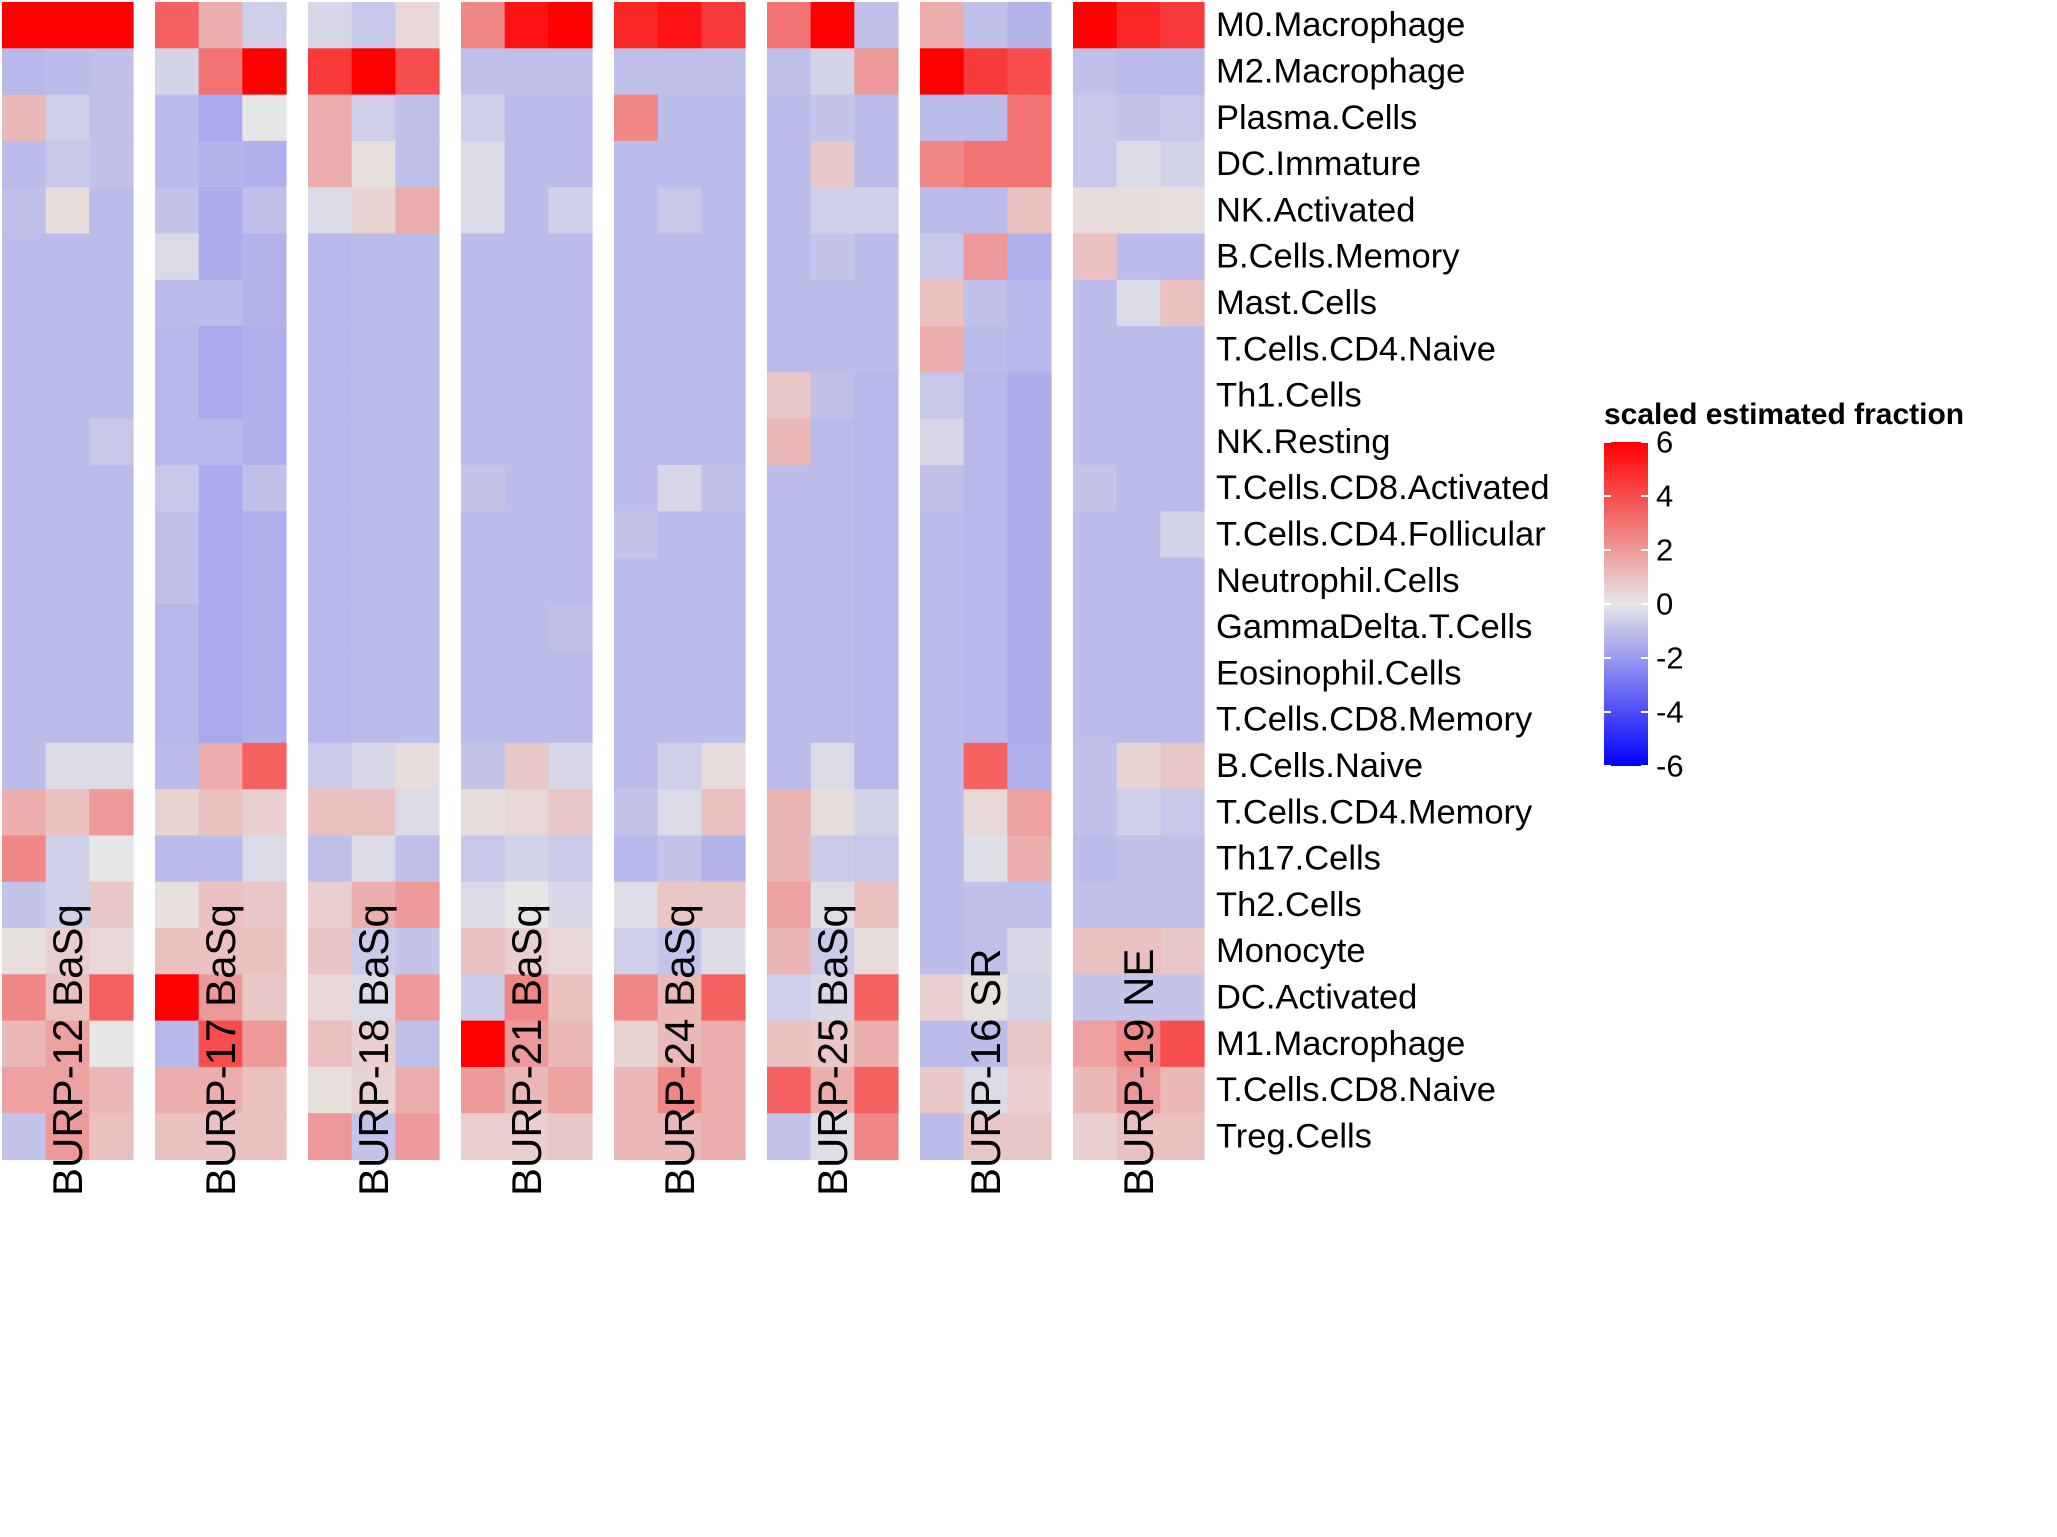 This screenshot has height=1537, width=2057. Describe the element at coordinates (1664, 496) in the screenshot. I see `legend-tick-label: 4` at that location.